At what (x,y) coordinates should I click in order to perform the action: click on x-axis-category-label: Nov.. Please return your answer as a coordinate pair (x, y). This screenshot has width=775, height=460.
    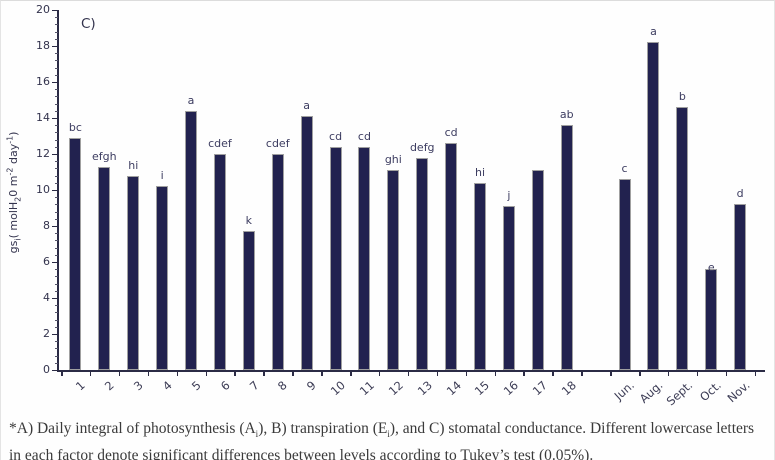
    Looking at the image, I should click on (738, 392).